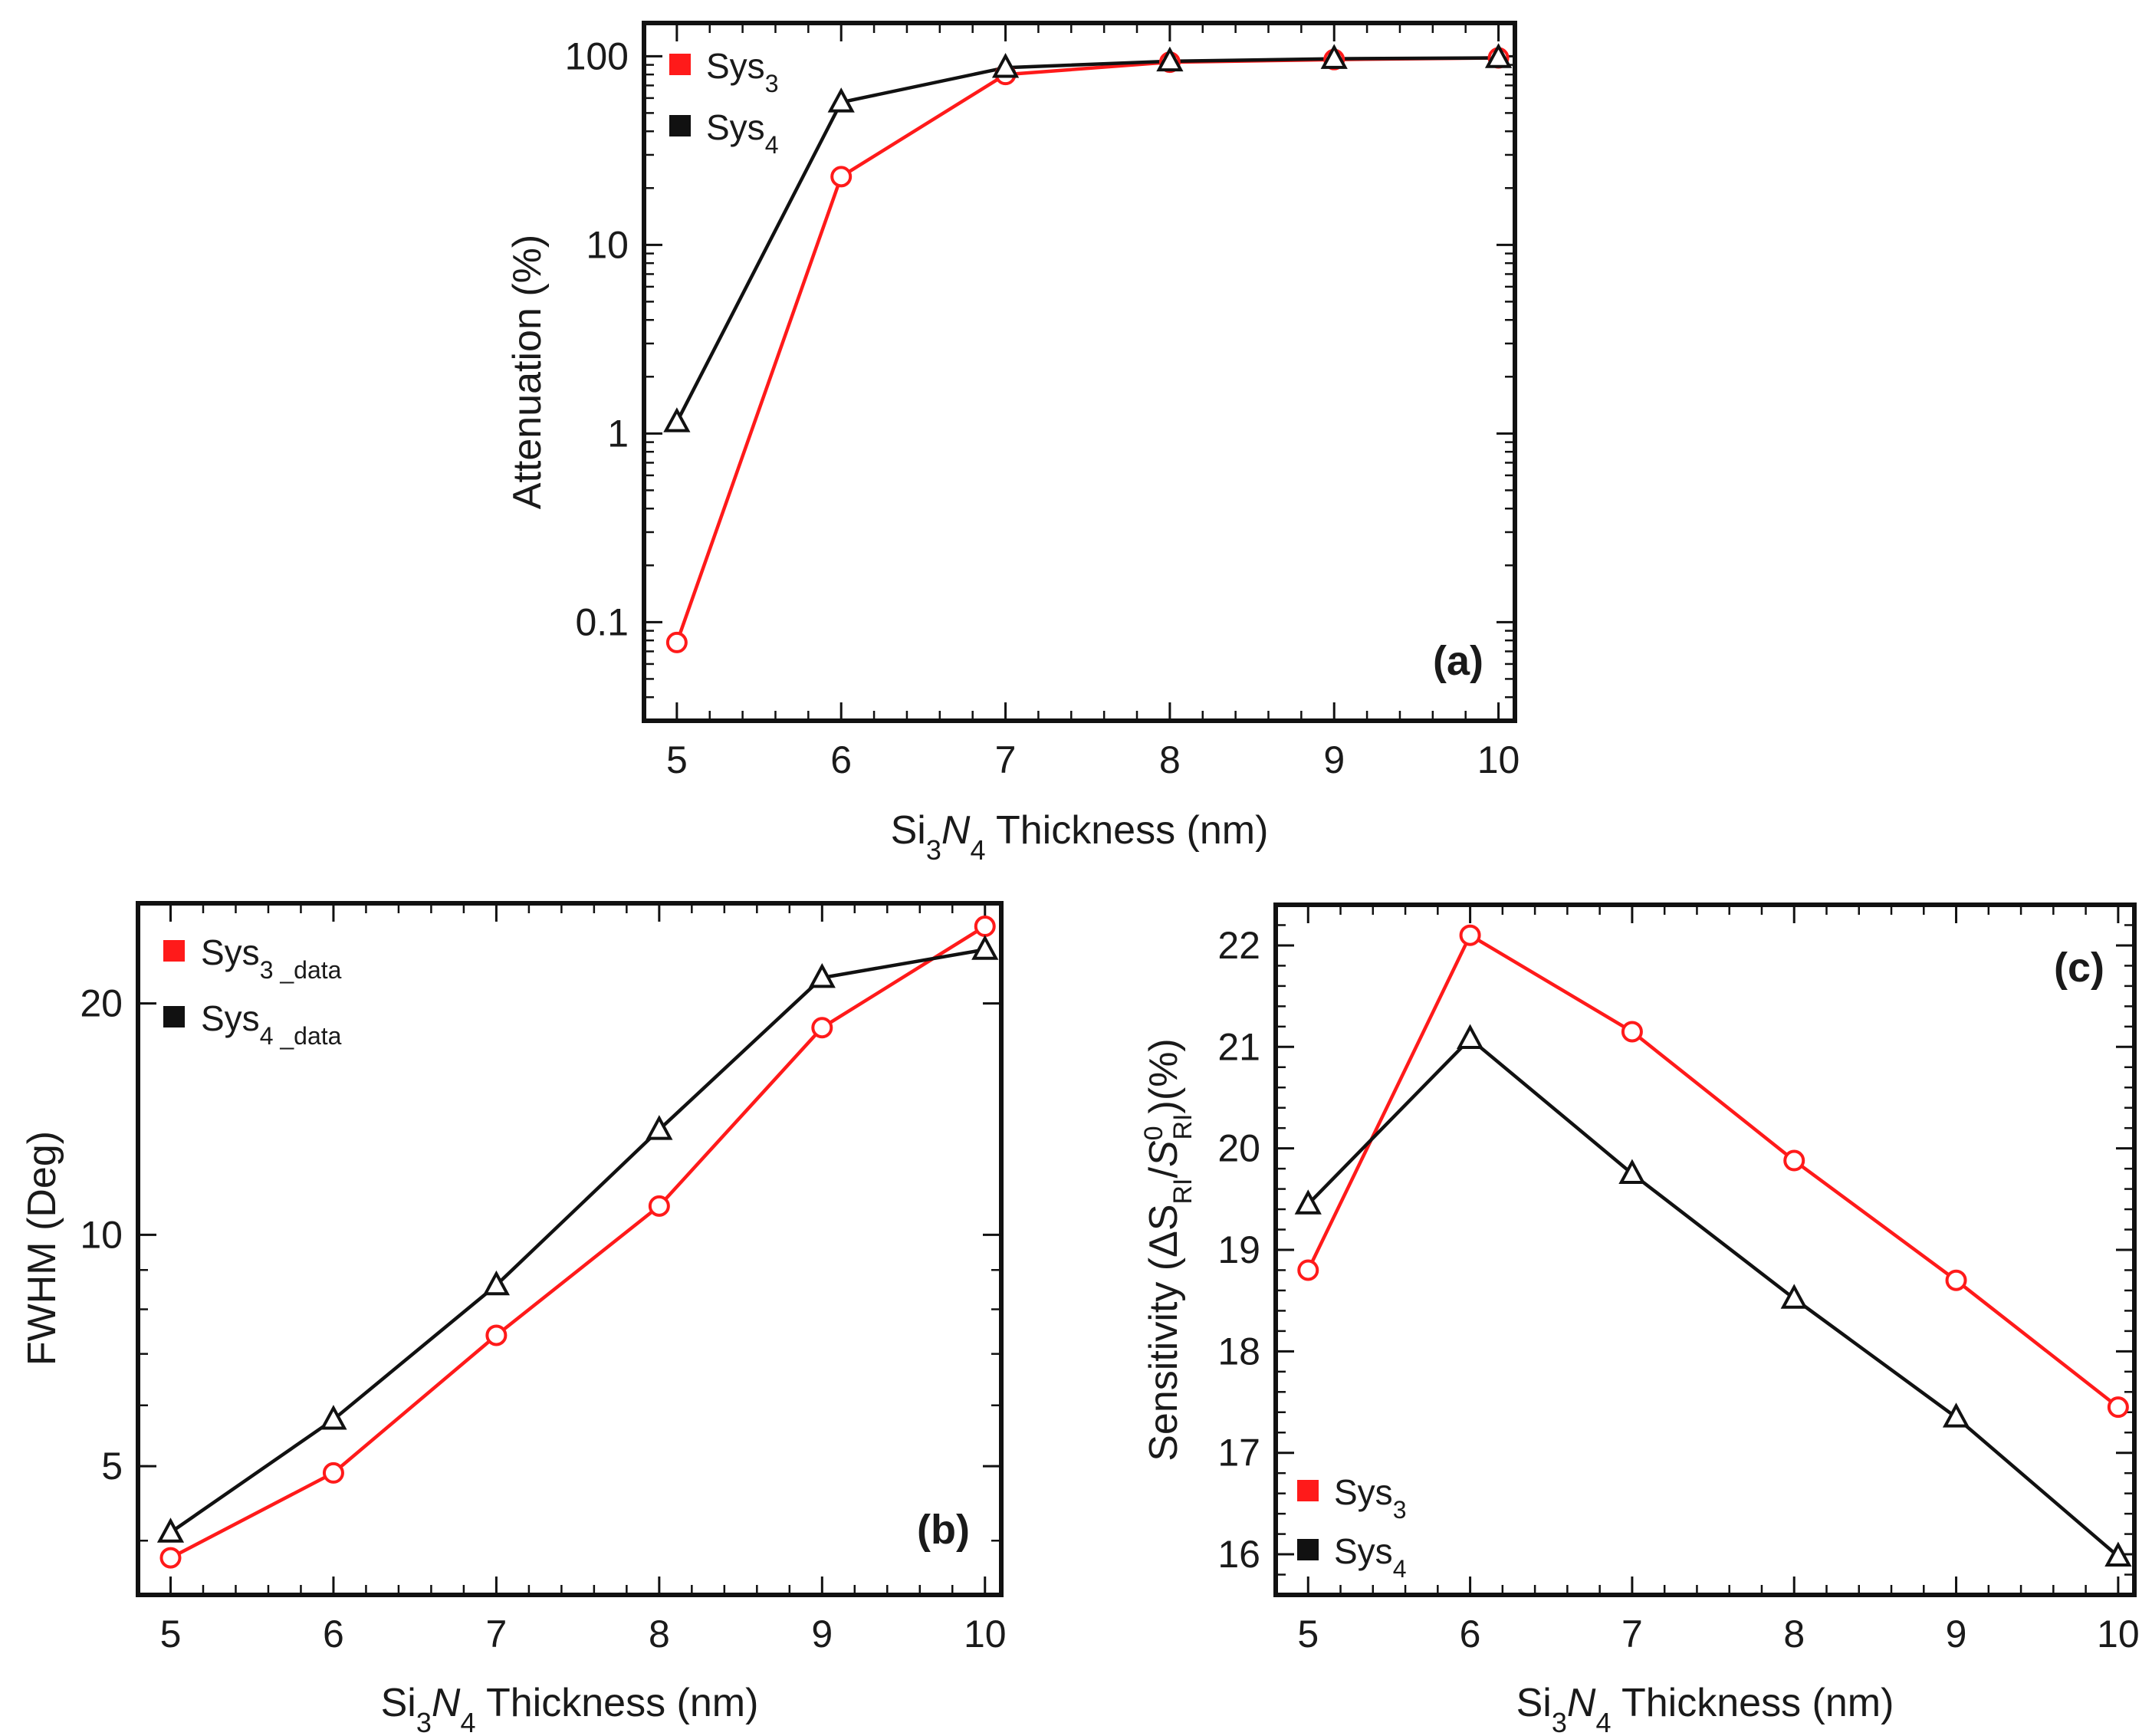 Image resolution: width=2152 pixels, height=1736 pixels. What do you see at coordinates (271, 1024) in the screenshot?
I see `legend-label-sys4-data: Sys4 _data` at bounding box center [271, 1024].